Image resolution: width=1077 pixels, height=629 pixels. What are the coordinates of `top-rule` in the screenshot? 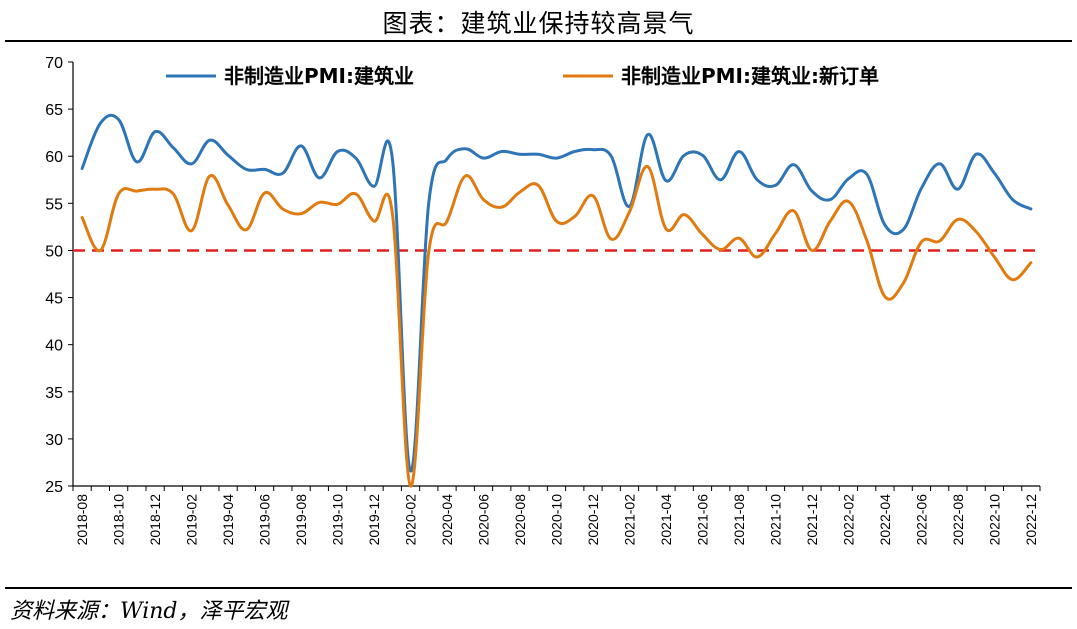 It's located at (538, 41).